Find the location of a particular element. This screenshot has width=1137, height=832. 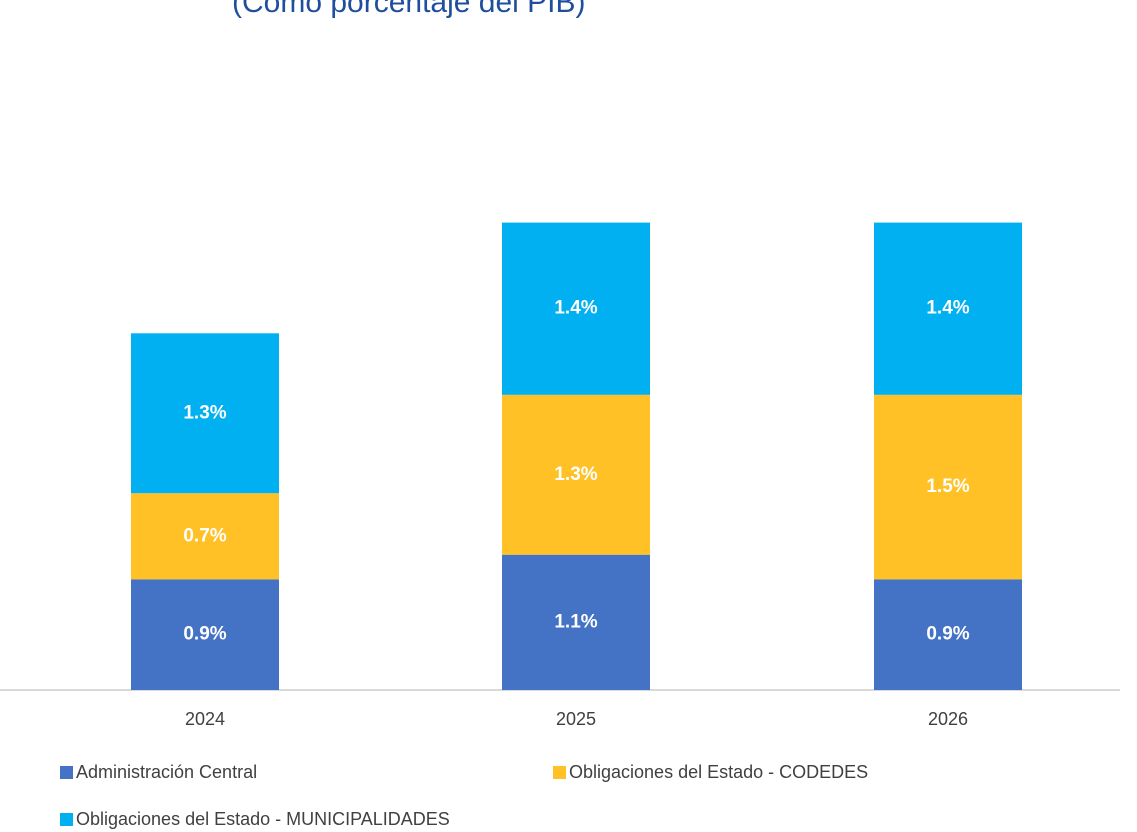

data-label: 0.7% is located at coordinates (204, 535).